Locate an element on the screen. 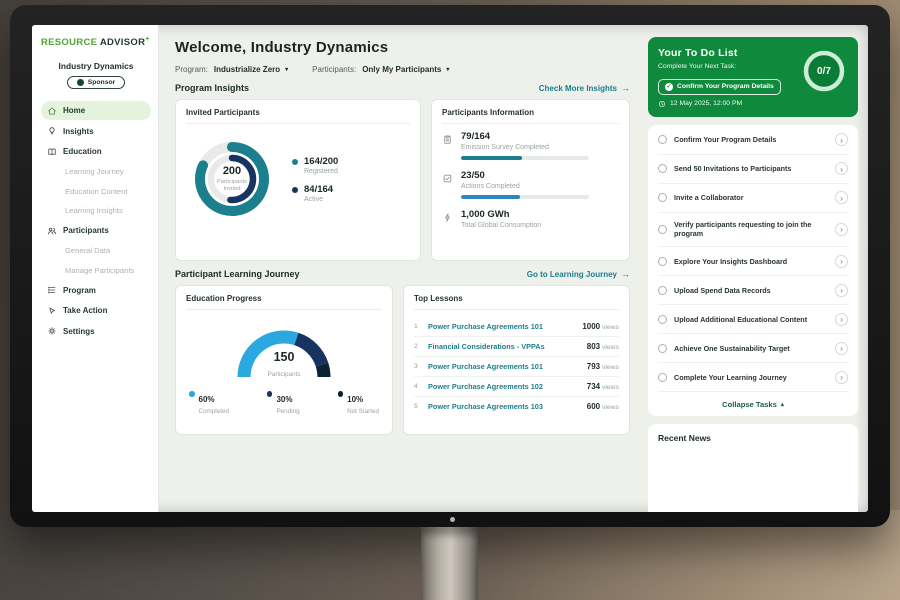  task-row: Explore Your Insights Dashboard › is located at coordinates (753, 262).